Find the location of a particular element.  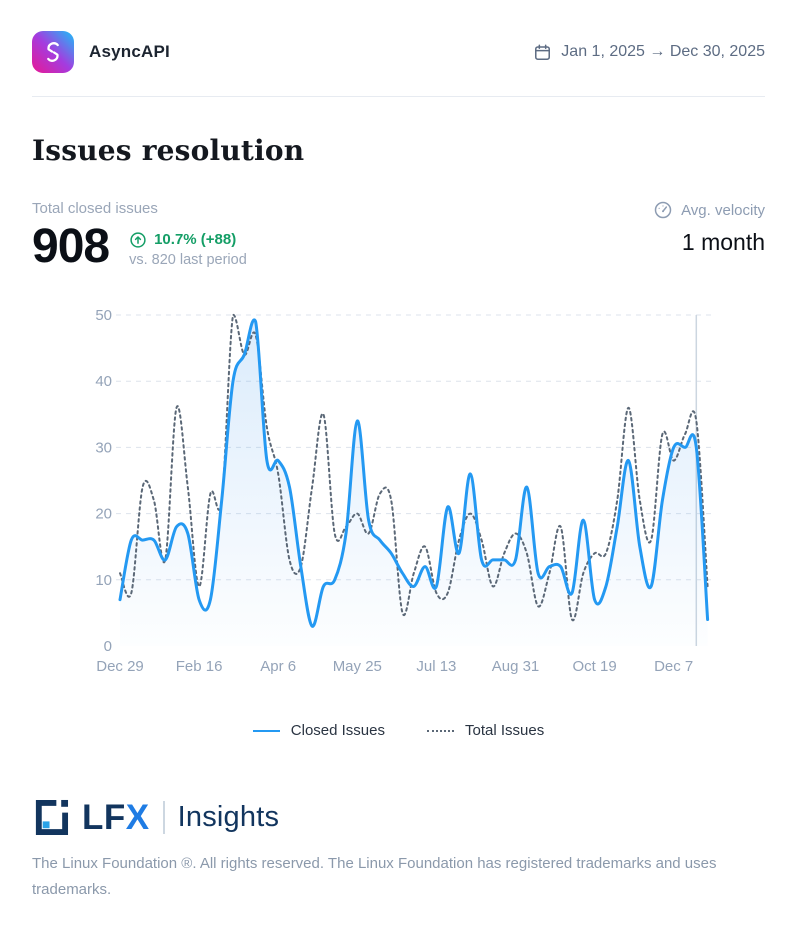

svg-text: 20 is located at coordinates (103, 514).